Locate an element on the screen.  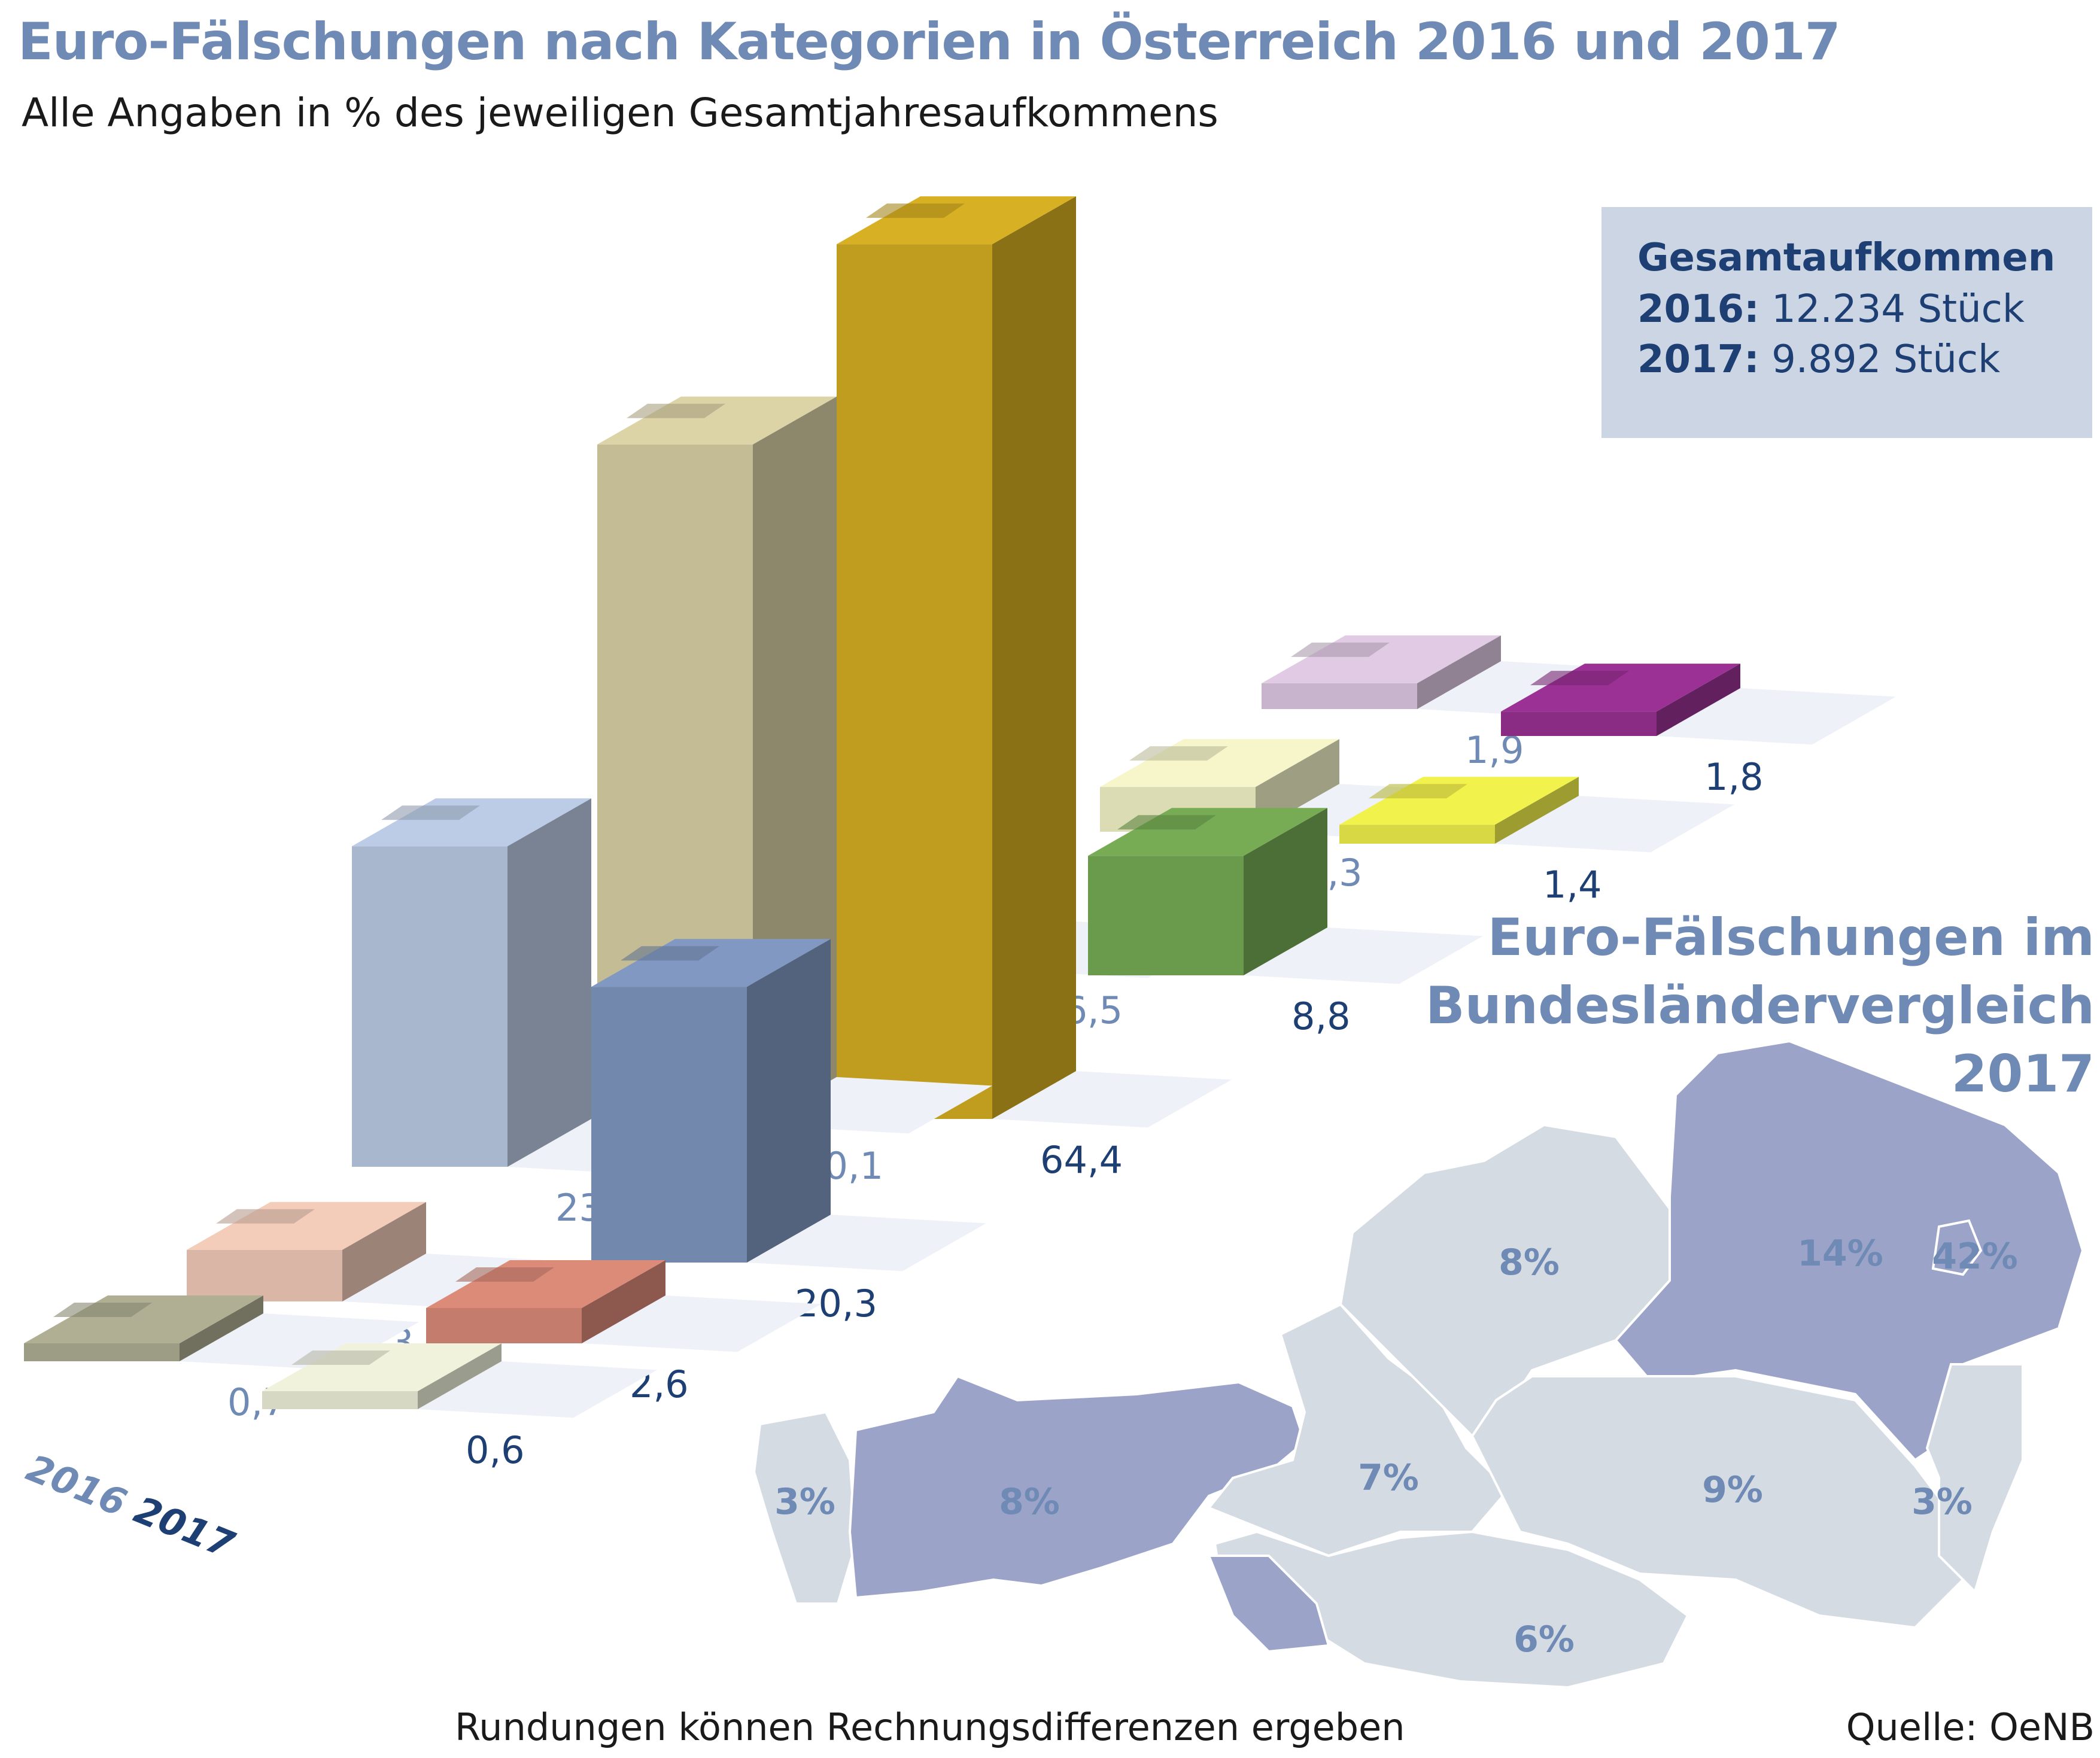
value-label-2017-5: 0,6 is located at coordinates (495, 1450).